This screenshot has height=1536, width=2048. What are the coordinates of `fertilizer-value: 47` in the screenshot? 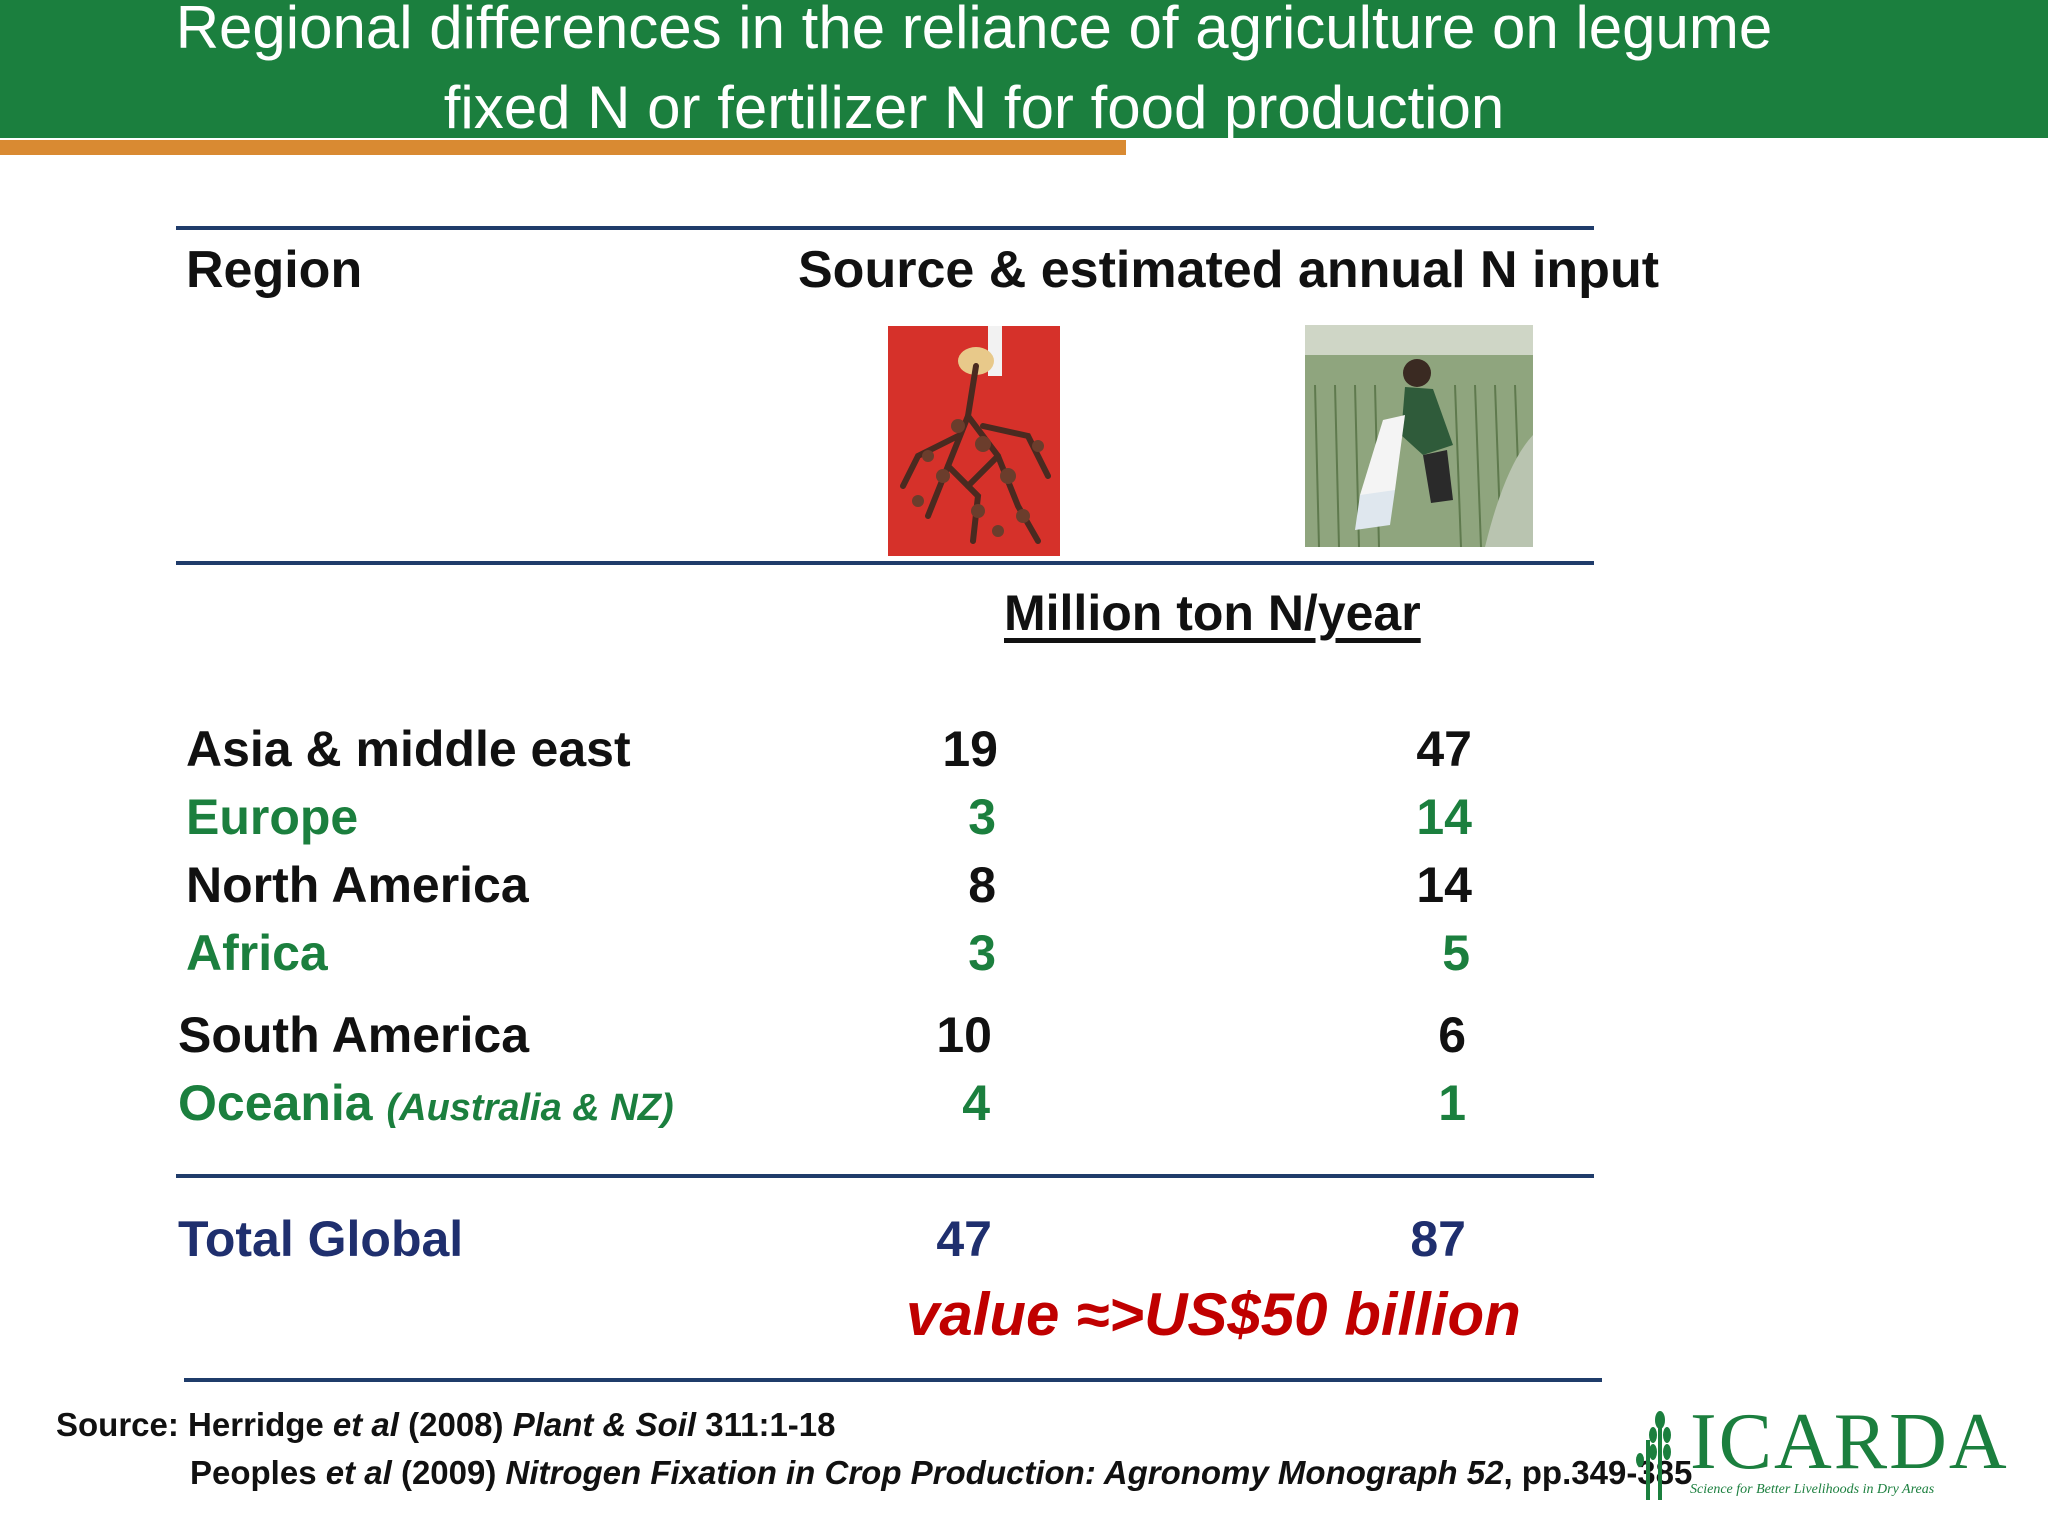 It's located at (1444, 749).